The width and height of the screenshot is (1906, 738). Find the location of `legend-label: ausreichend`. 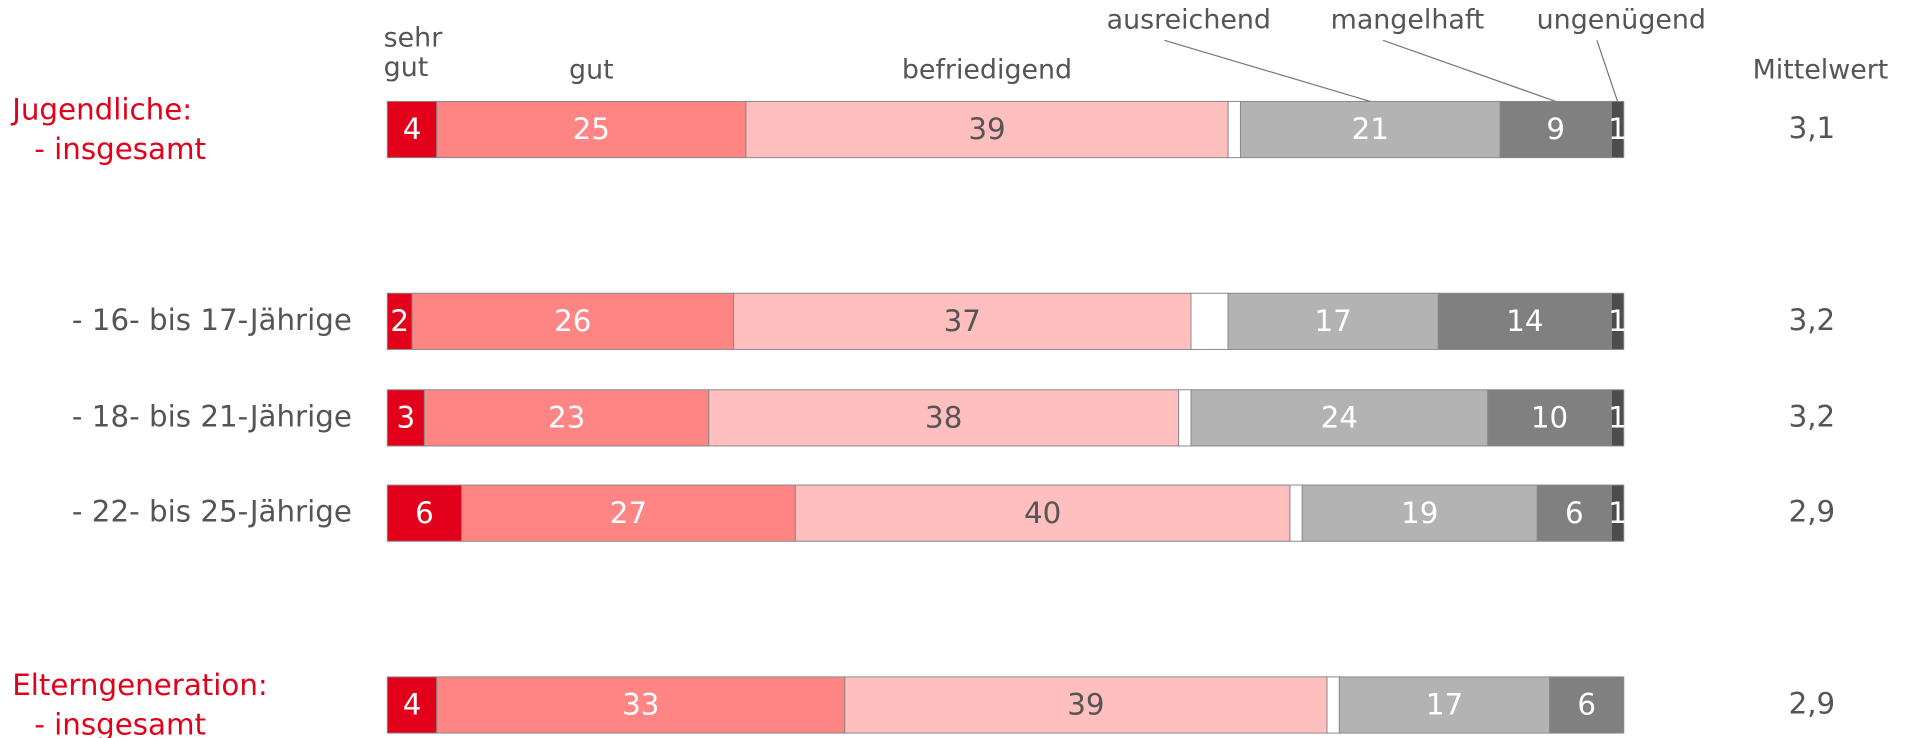

legend-label: ausreichend is located at coordinates (1189, 19).